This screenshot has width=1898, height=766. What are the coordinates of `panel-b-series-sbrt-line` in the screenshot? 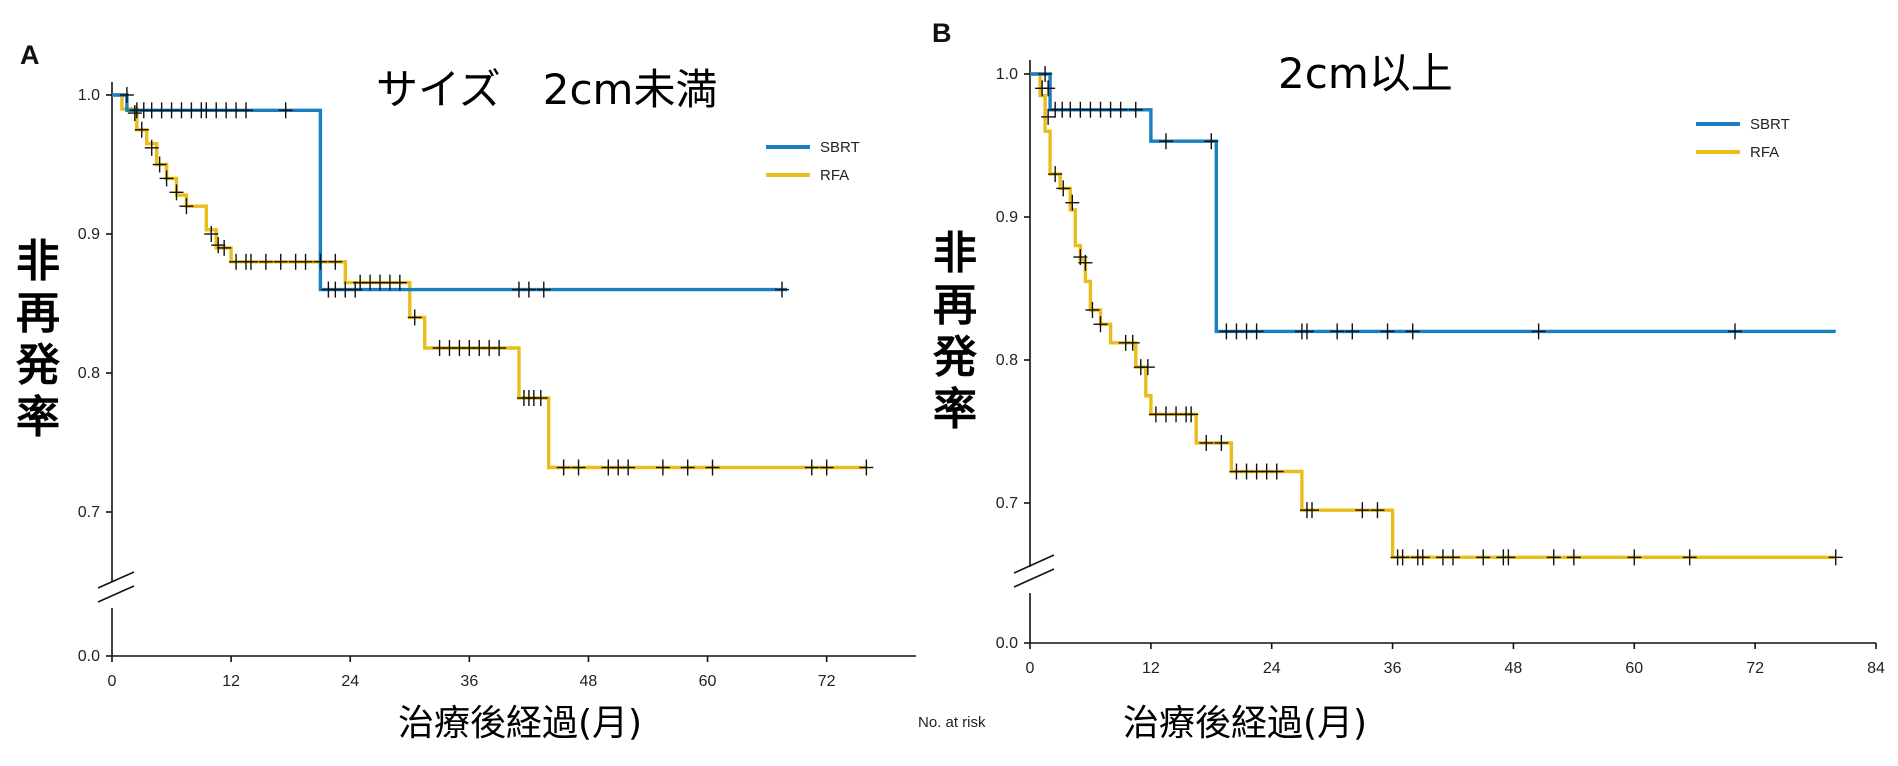 It's located at (1433, 203).